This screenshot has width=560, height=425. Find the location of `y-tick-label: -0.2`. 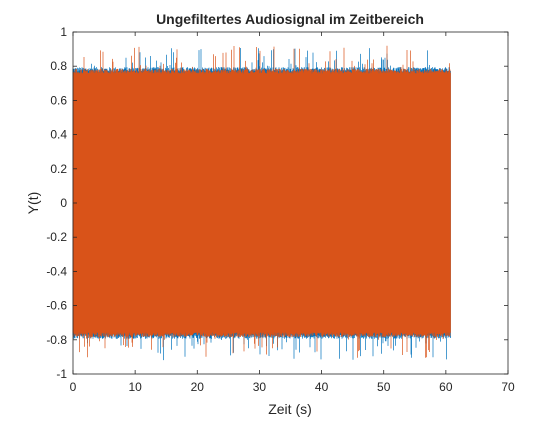

y-tick-label: -0.2 is located at coordinates (56, 237).